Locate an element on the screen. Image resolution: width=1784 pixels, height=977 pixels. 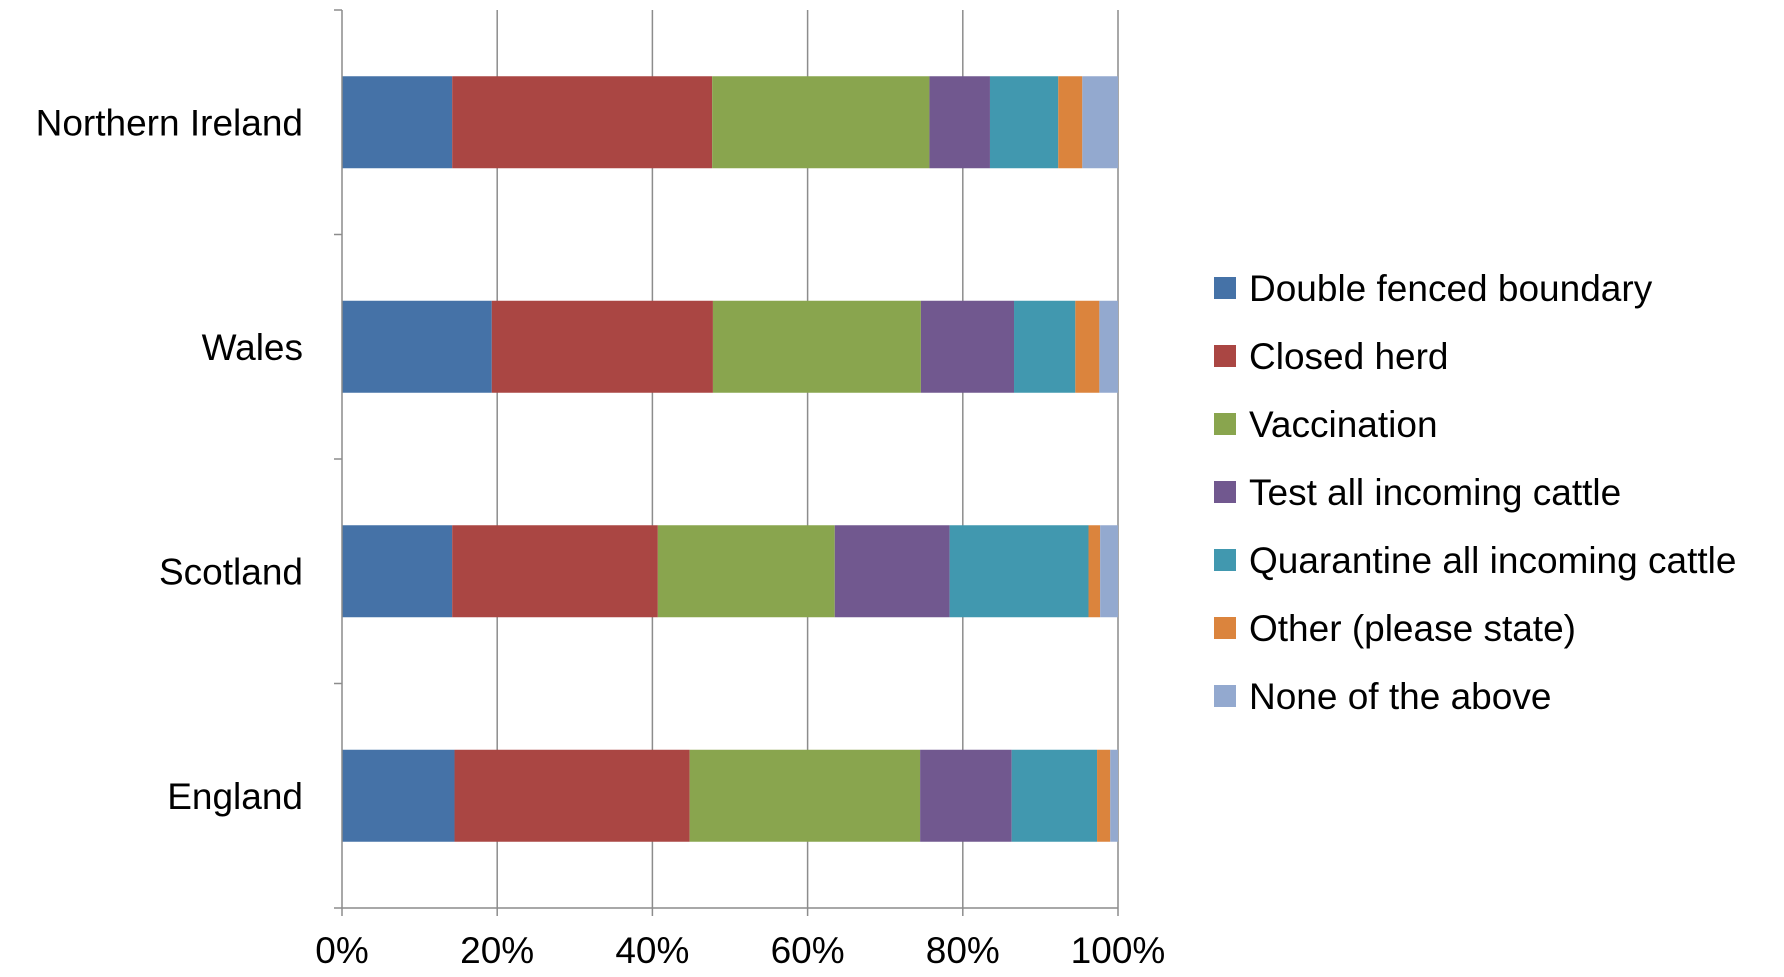
legend-label: Closed herd is located at coordinates (1349, 356).